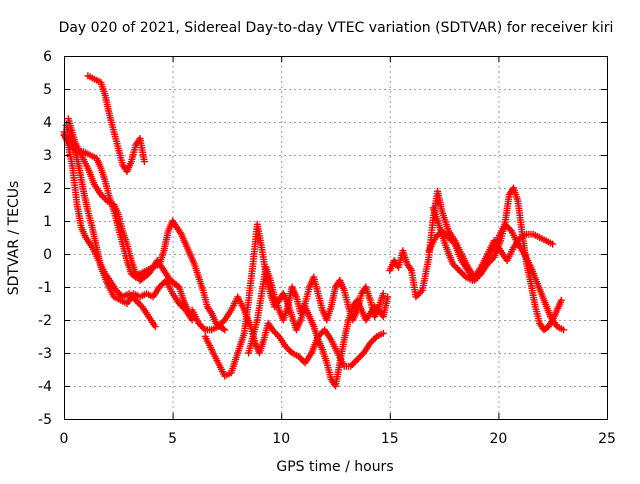 This screenshot has height=484, width=640. Describe the element at coordinates (45, 387) in the screenshot. I see `y-tick-label: -4` at that location.